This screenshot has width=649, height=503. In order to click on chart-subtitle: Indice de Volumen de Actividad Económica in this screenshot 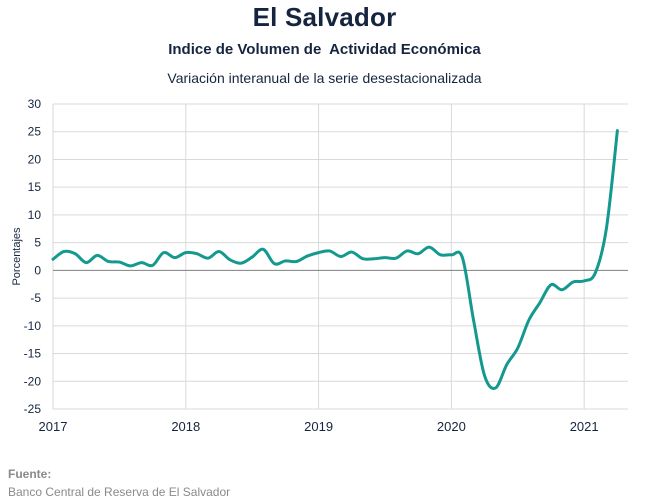, I will do `click(324, 49)`.